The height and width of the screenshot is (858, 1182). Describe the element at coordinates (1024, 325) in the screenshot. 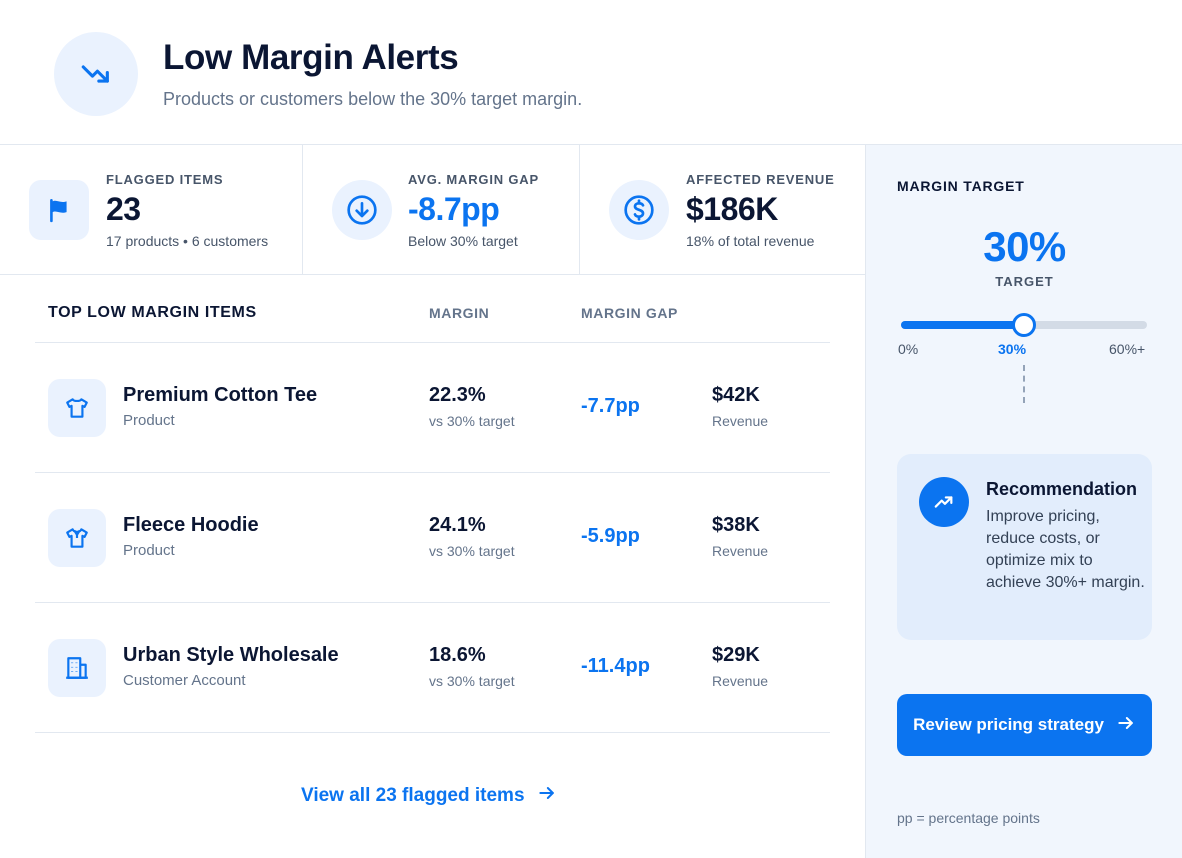

I see `slider-handle` at that location.